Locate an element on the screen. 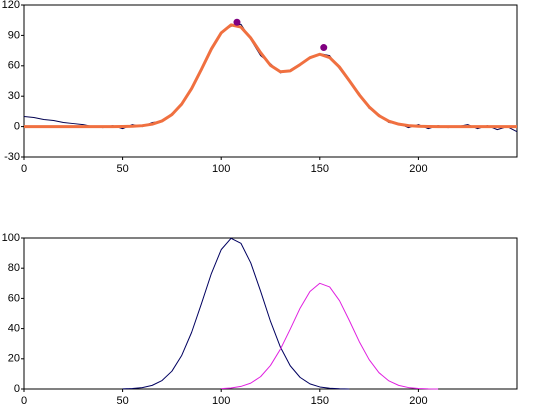 The image size is (539, 415). y-tick-label: 40 is located at coordinates (14, 329).